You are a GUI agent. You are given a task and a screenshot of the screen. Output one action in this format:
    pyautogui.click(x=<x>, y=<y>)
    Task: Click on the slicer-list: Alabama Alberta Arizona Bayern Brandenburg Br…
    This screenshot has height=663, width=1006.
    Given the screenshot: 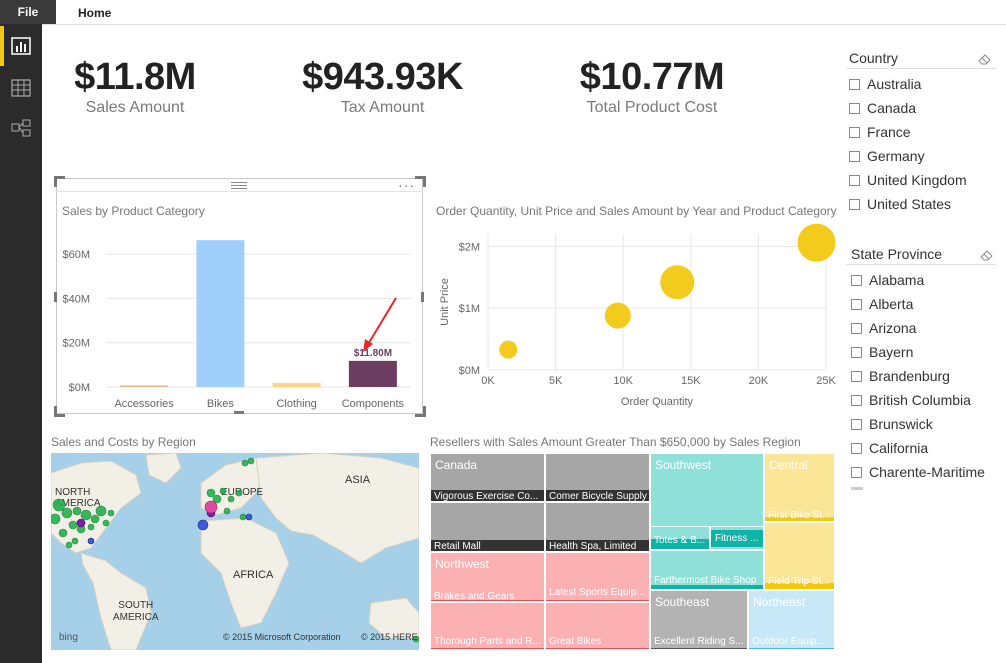 What is the action you would take?
    pyautogui.click(x=923, y=376)
    